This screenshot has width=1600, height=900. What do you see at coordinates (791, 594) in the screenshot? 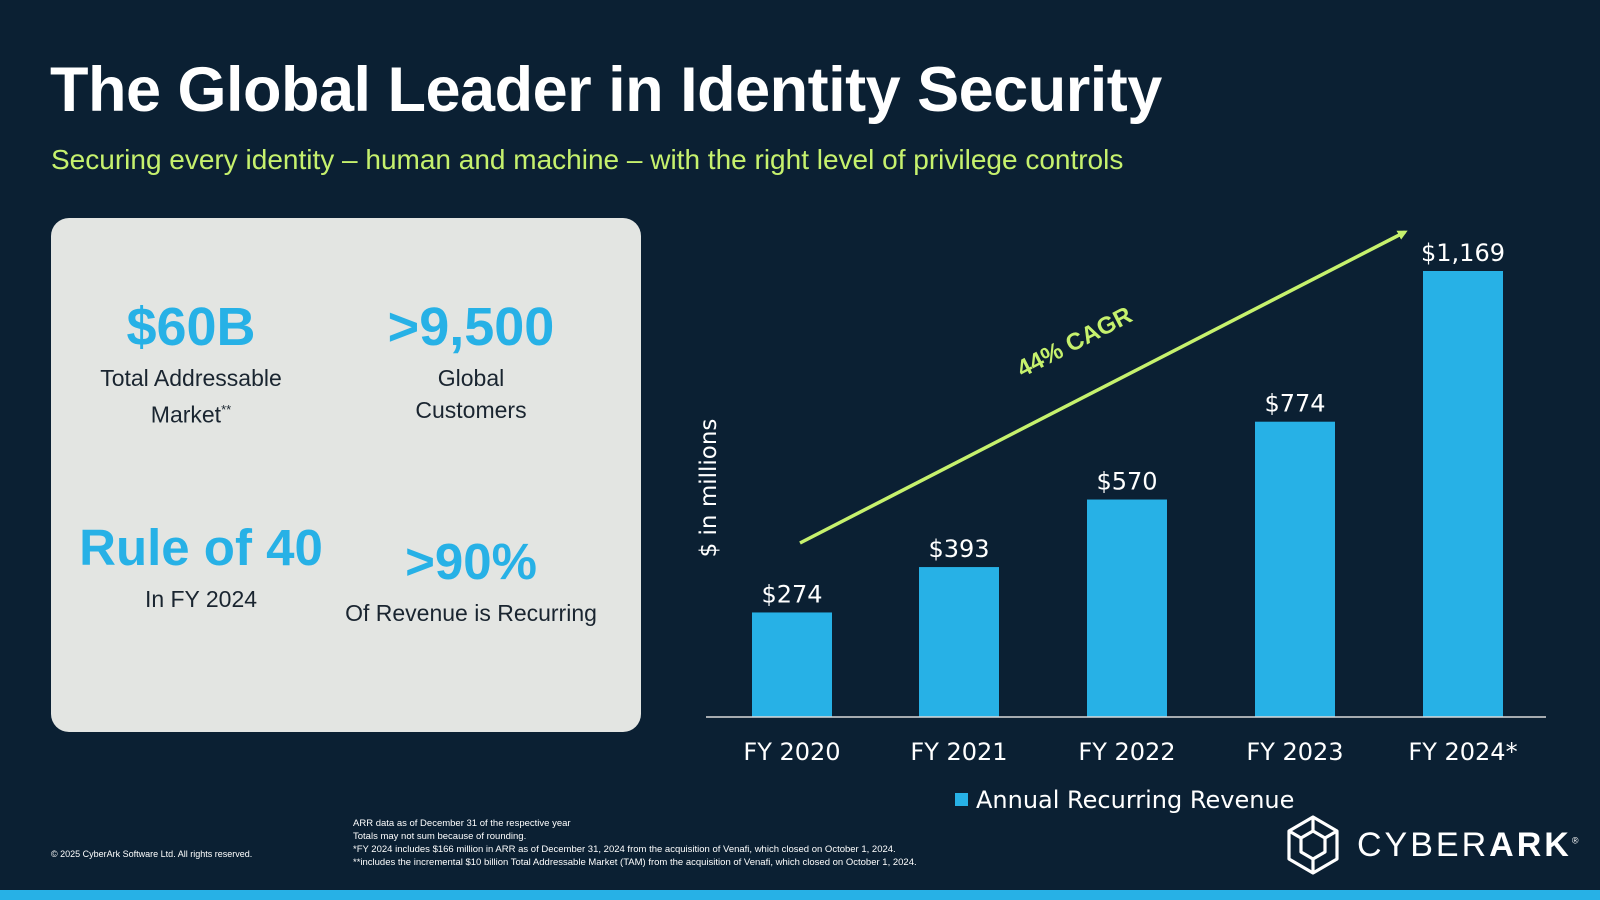
I see `bar-value-label: $274` at bounding box center [791, 594].